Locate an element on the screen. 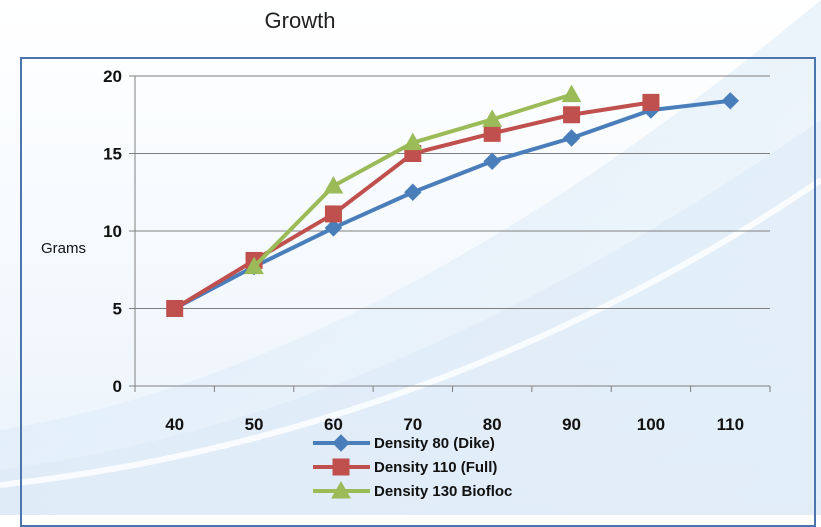 Image resolution: width=821 pixels, height=527 pixels. chart-title: Growth is located at coordinates (300, 20).